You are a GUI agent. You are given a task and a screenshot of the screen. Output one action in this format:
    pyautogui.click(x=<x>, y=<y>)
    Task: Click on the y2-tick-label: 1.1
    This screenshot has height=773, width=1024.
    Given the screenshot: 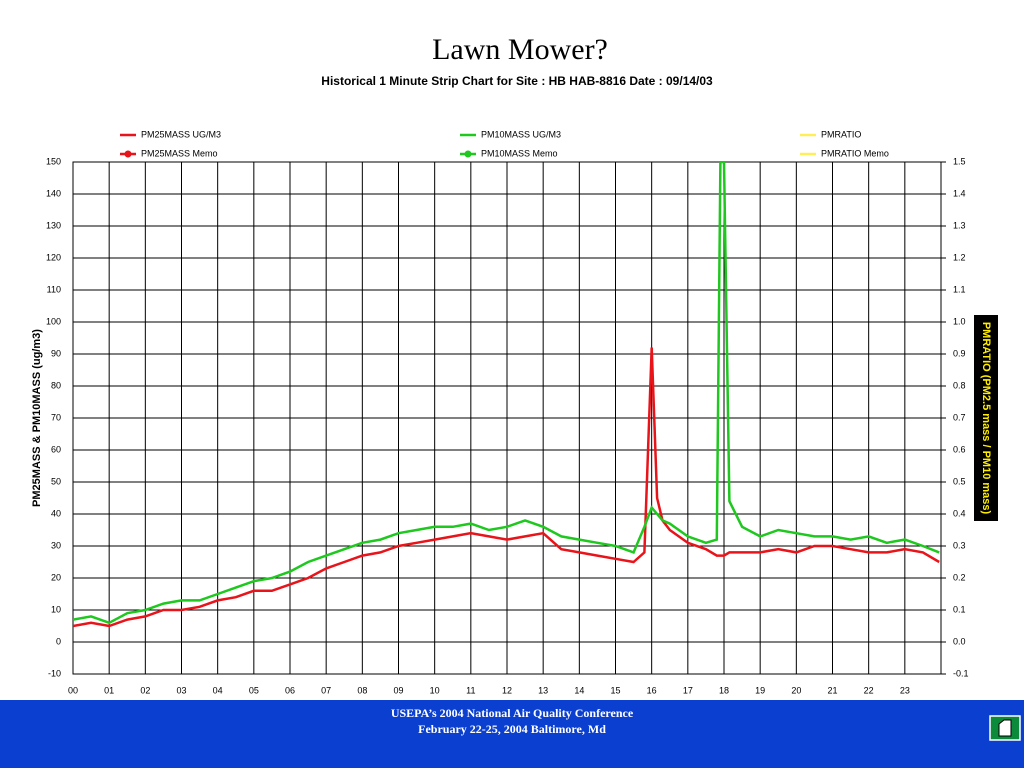 What is the action you would take?
    pyautogui.click(x=959, y=289)
    